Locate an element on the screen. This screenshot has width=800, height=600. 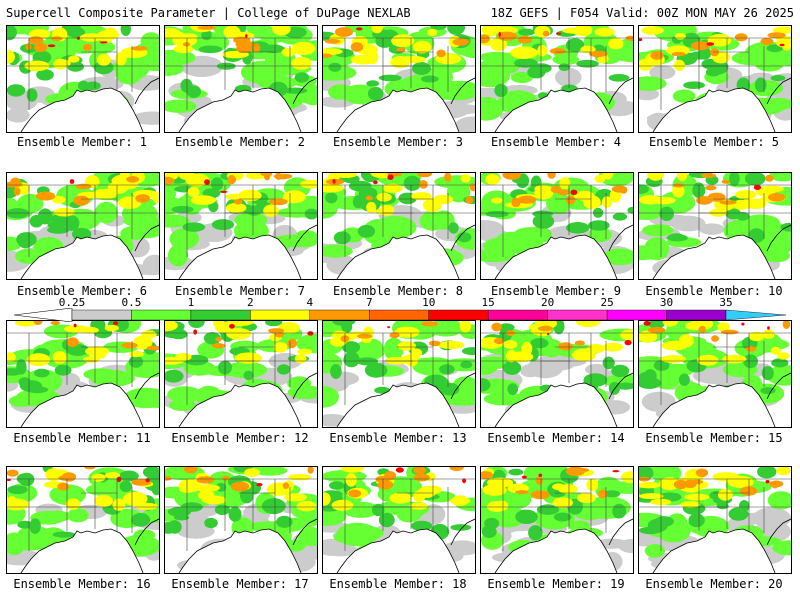
ensemble-member-label: Ensemble Member: 10 is located at coordinates (714, 291).